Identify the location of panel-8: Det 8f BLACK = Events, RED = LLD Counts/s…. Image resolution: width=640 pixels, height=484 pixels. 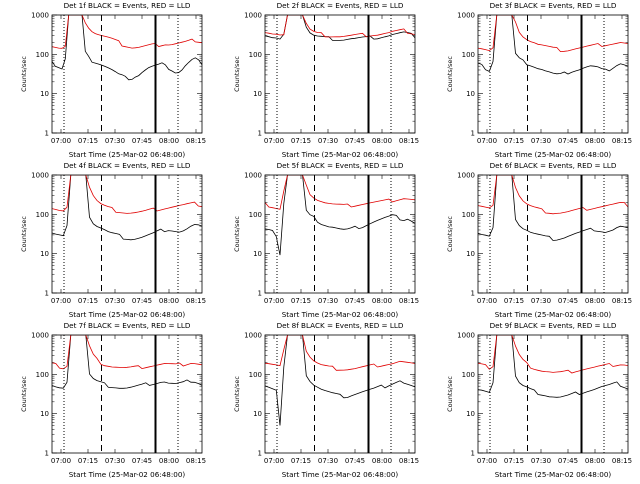
(326, 400).